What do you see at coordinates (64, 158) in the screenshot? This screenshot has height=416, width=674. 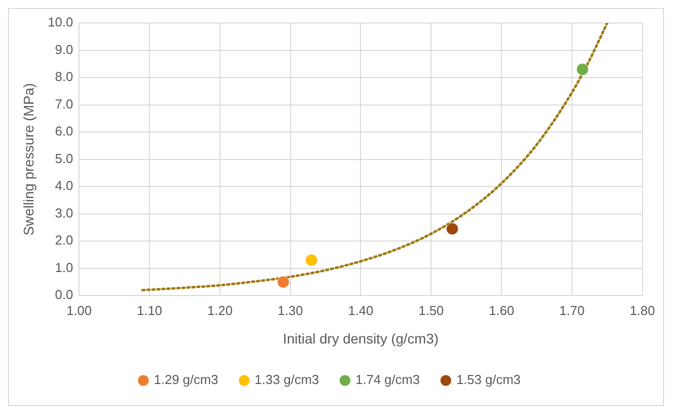 I see `y-tick-label: 5.0` at bounding box center [64, 158].